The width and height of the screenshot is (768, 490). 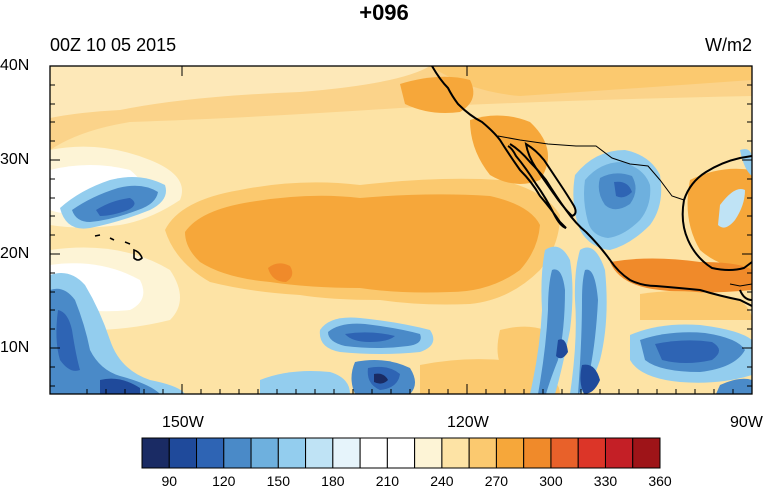 What do you see at coordinates (15, 253) in the screenshot?
I see `lat-label-20n: 20N` at bounding box center [15, 253].